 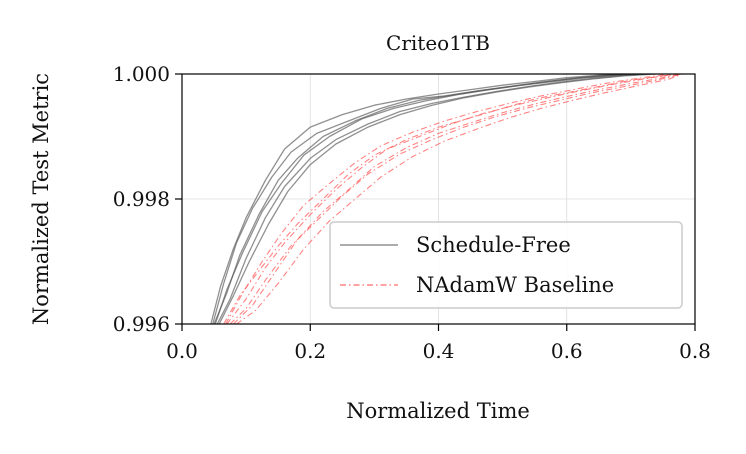 I want to click on legend-label-nadamw-baseline: NAdamW Baseline, so click(x=515, y=285).